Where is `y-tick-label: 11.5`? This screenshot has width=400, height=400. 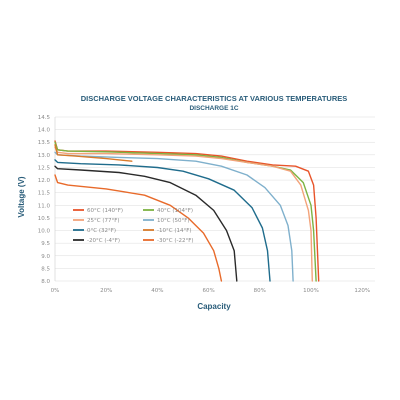 y-tick-label: 11.5 is located at coordinates (44, 194).